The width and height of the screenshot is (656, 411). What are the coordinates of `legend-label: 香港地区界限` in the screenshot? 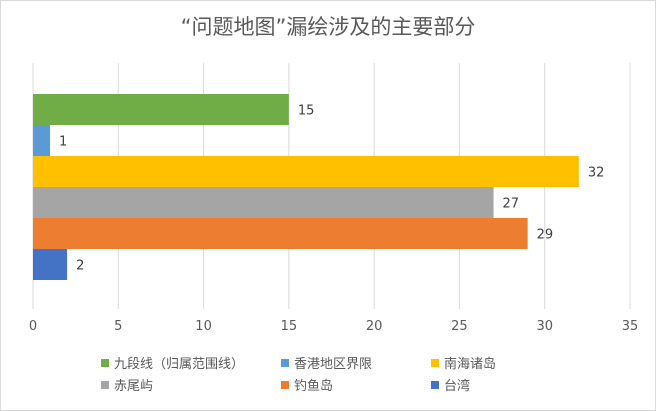 It's located at (333, 364).